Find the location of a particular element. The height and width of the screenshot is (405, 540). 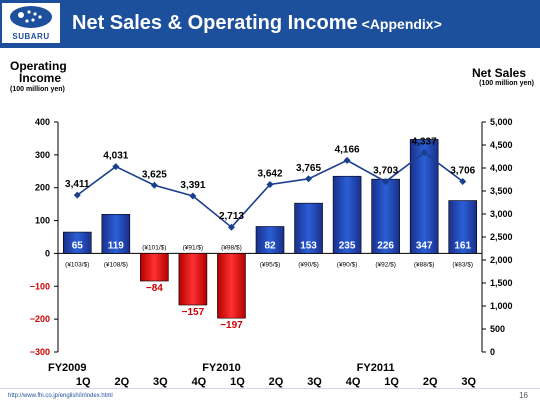

left-tick-label: −200 is located at coordinates (40, 319).